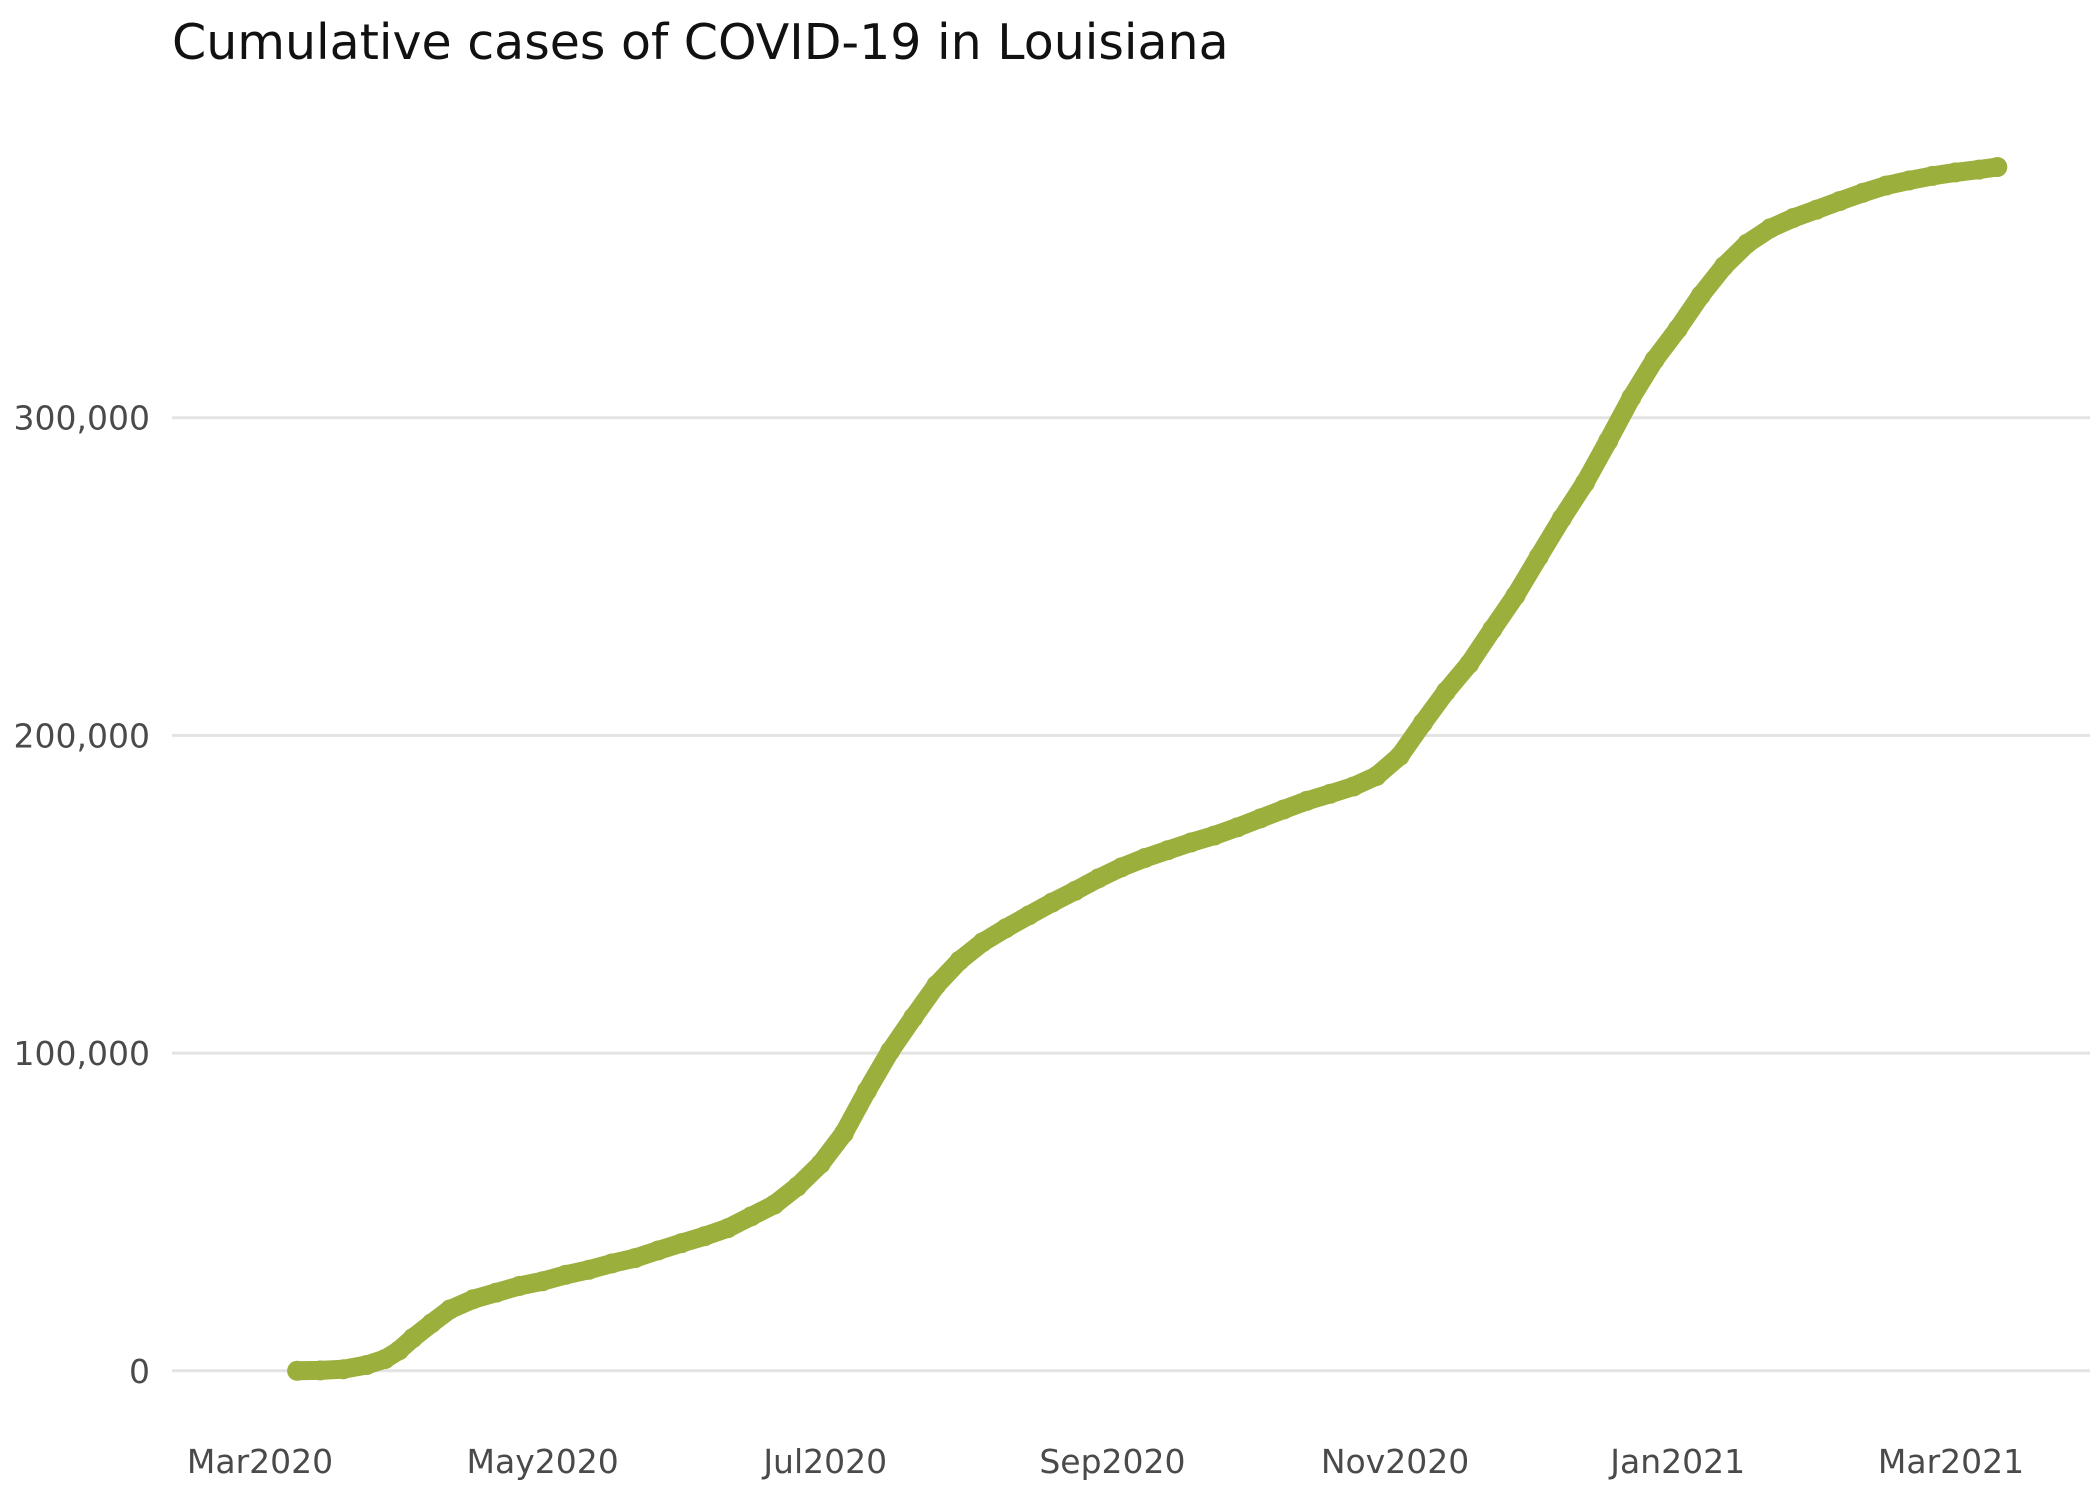 Image resolution: width=2100 pixels, height=1500 pixels. Describe the element at coordinates (1676, 1461) in the screenshot. I see `x-tick-label: Jan2021` at that location.